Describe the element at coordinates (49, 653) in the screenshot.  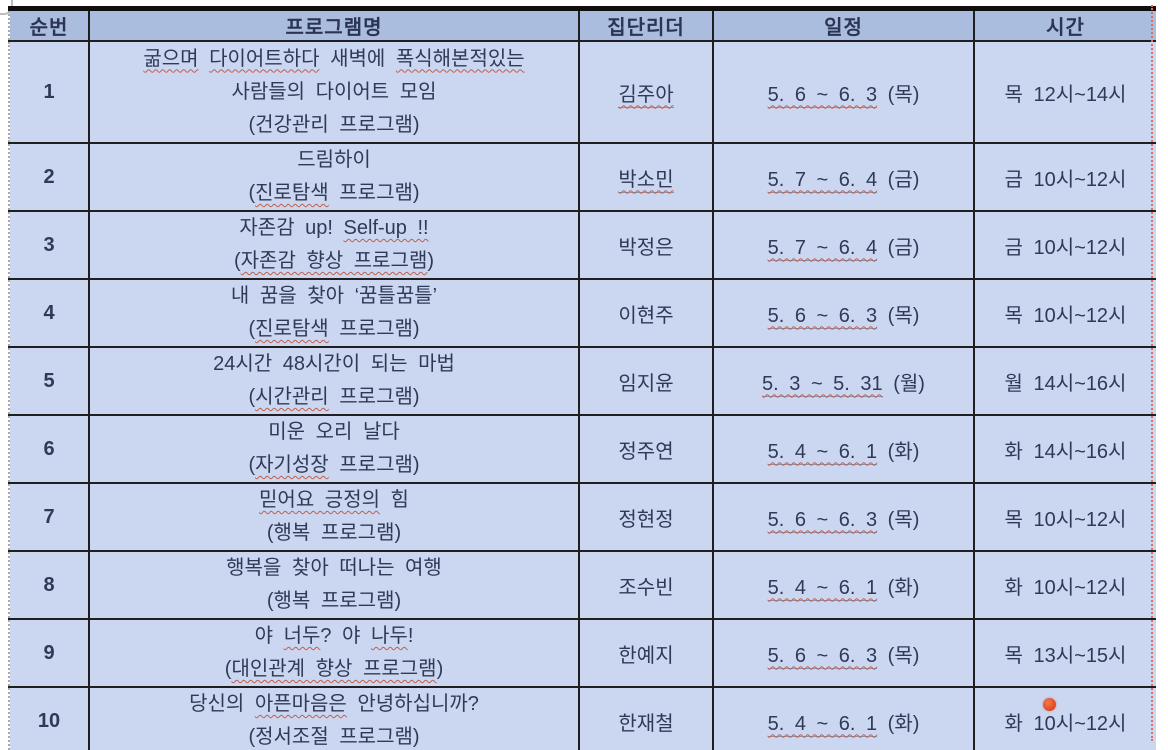
I see `row-number-cell: 9` at that location.